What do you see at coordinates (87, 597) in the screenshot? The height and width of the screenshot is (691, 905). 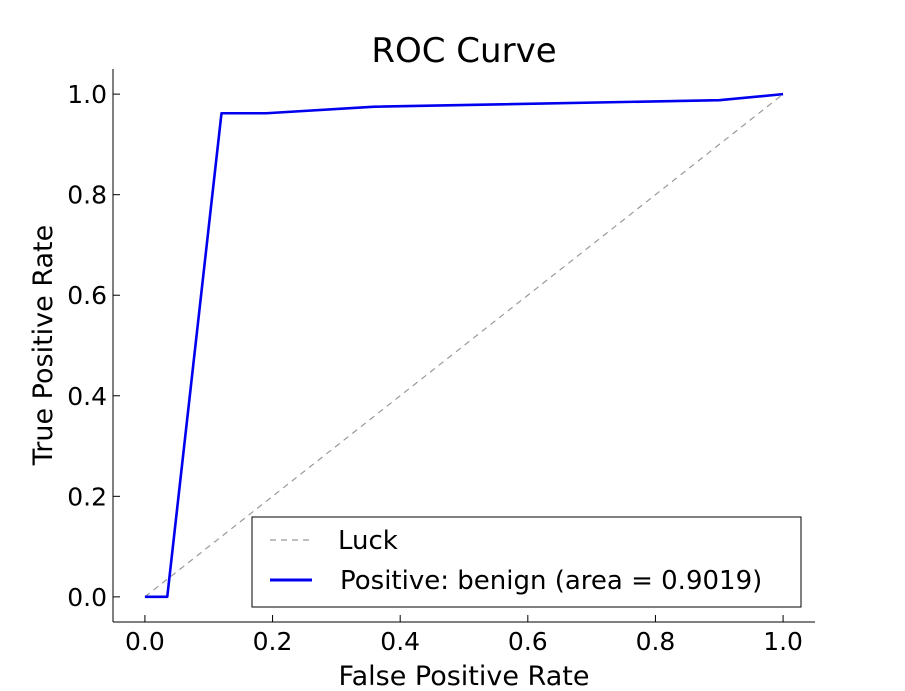 I see `y-tick-label: 0.0` at bounding box center [87, 597].